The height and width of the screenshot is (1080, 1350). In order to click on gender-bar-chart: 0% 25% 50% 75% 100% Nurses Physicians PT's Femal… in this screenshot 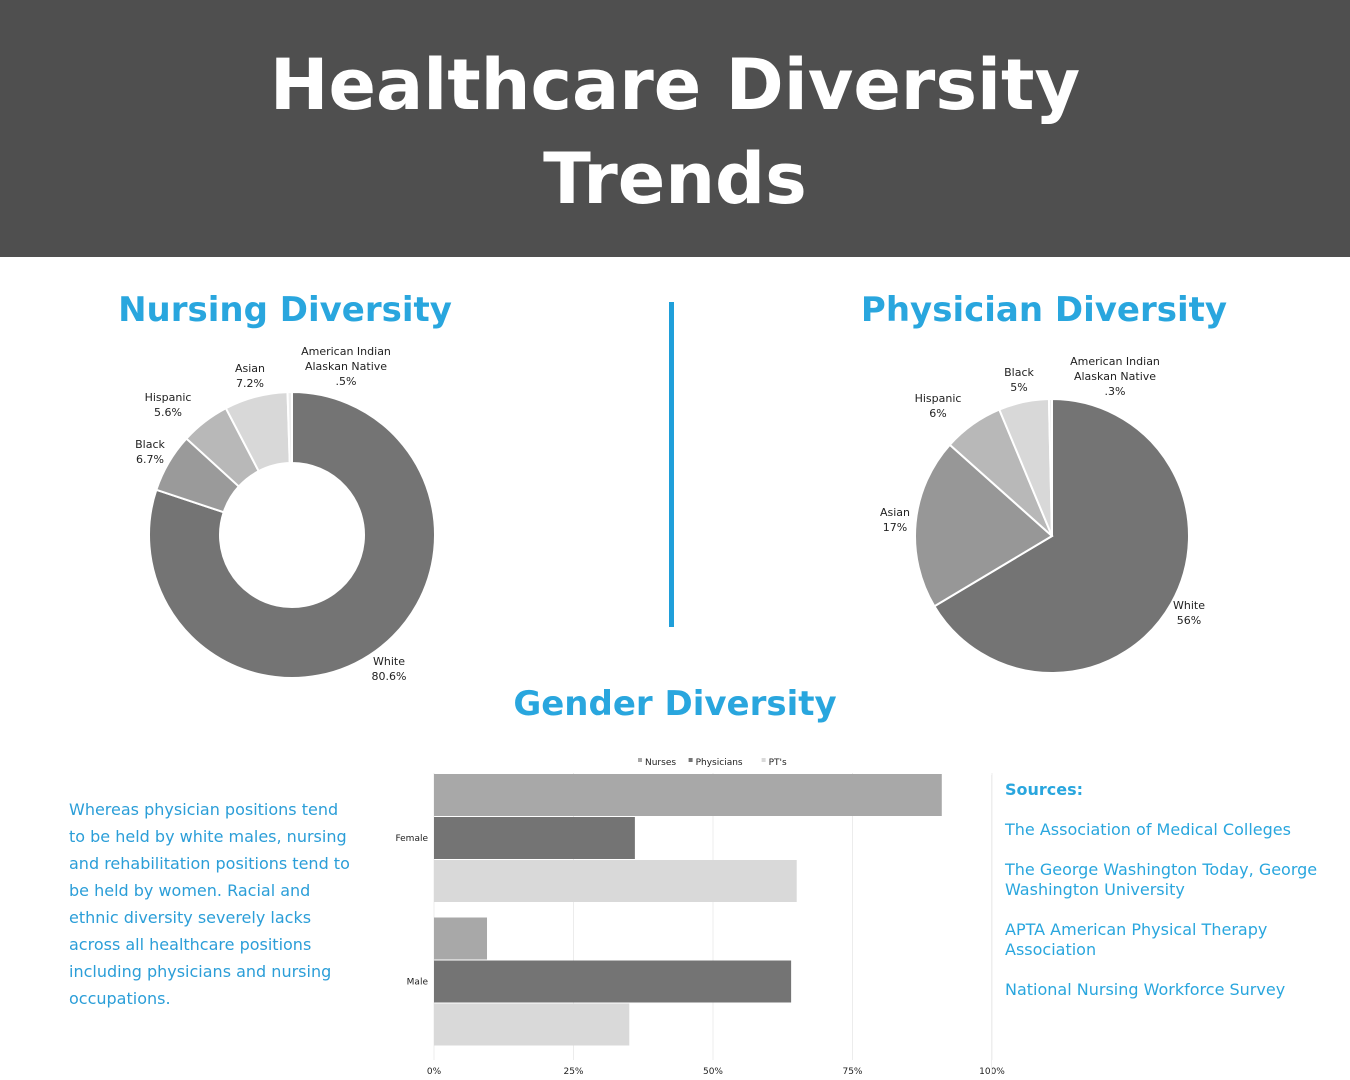, I will do `click(700, 917)`.